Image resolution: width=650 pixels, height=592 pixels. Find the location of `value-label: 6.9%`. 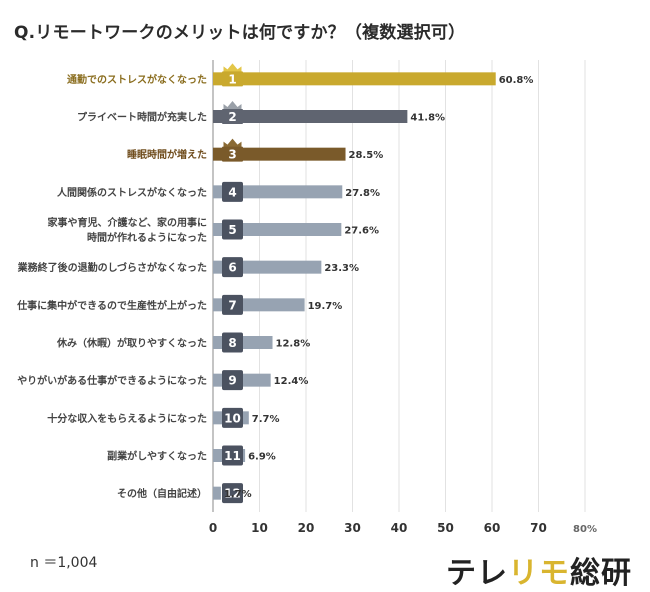

value-label: 6.9% is located at coordinates (262, 457).